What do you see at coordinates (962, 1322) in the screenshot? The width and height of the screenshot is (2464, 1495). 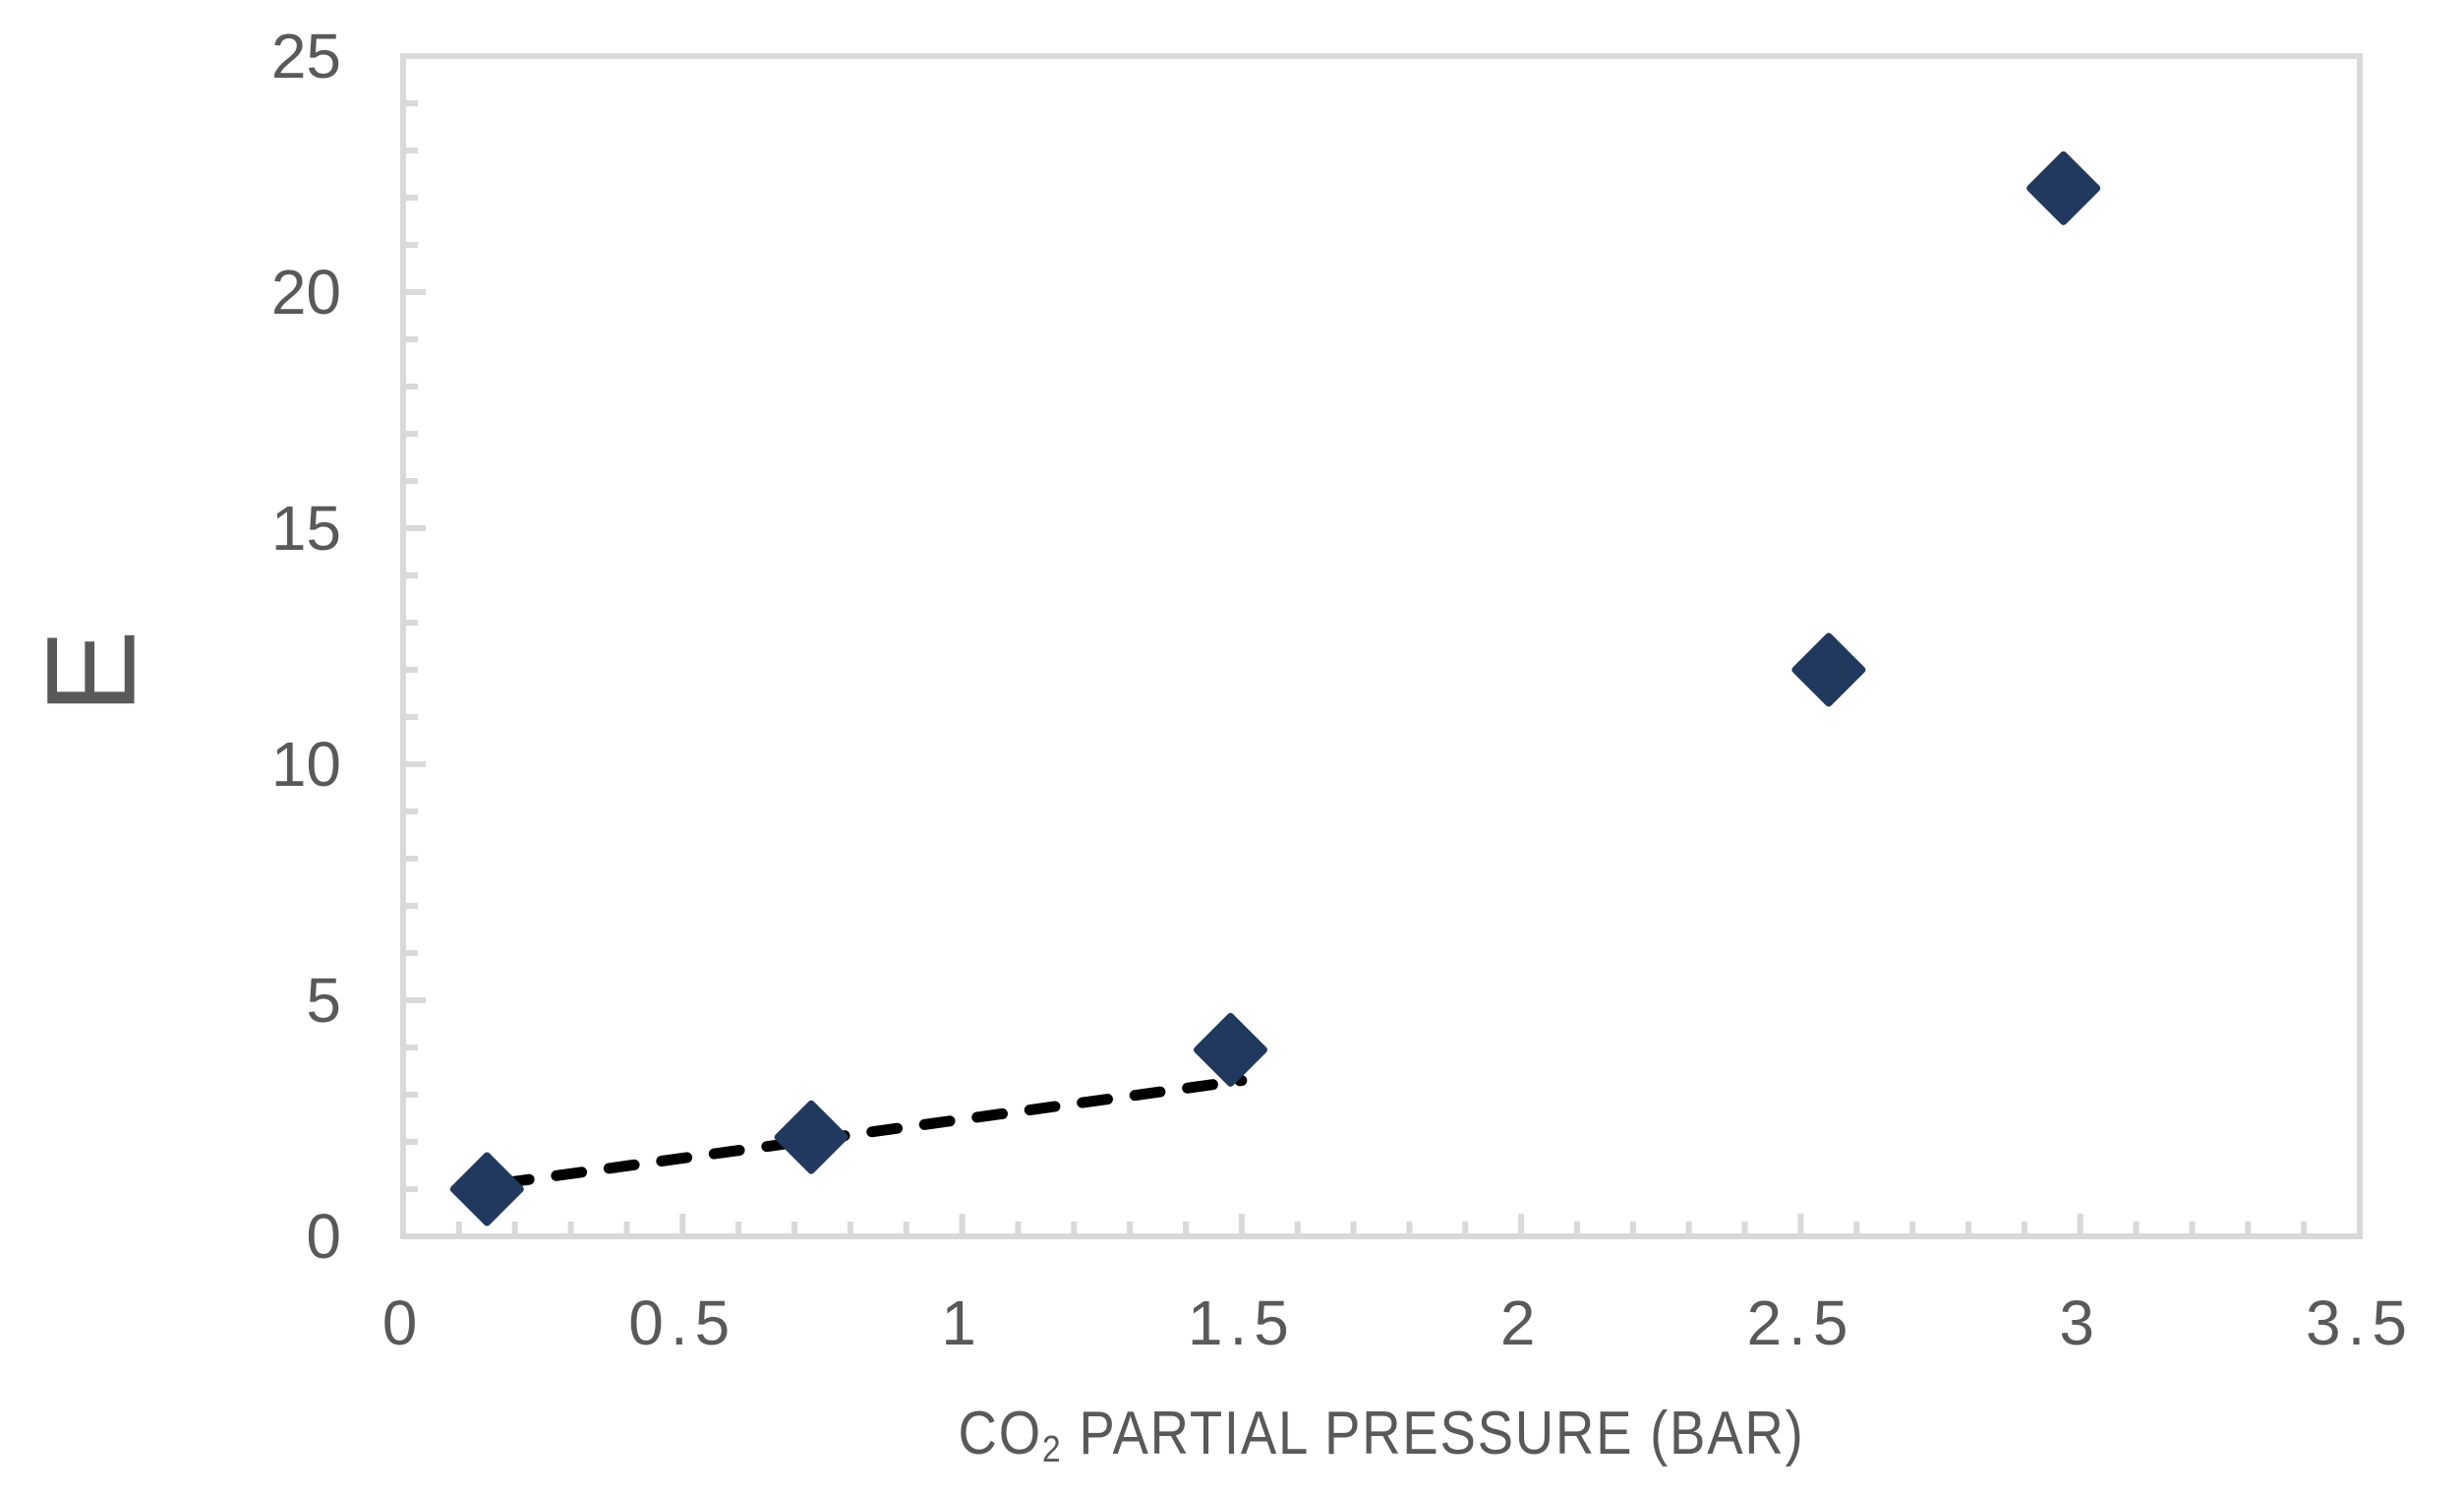 I see `x-tick-label: 1` at bounding box center [962, 1322].